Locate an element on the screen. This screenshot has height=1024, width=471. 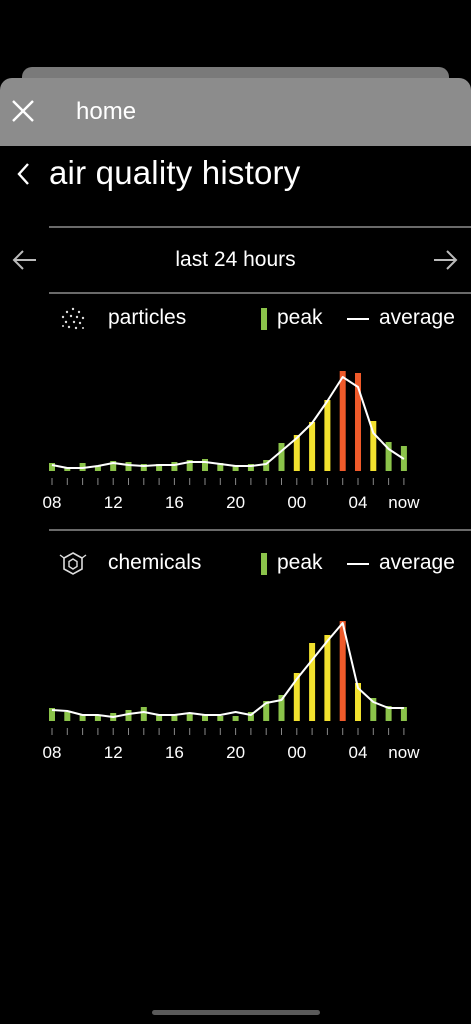
sheet-title: home is located at coordinates (106, 111).